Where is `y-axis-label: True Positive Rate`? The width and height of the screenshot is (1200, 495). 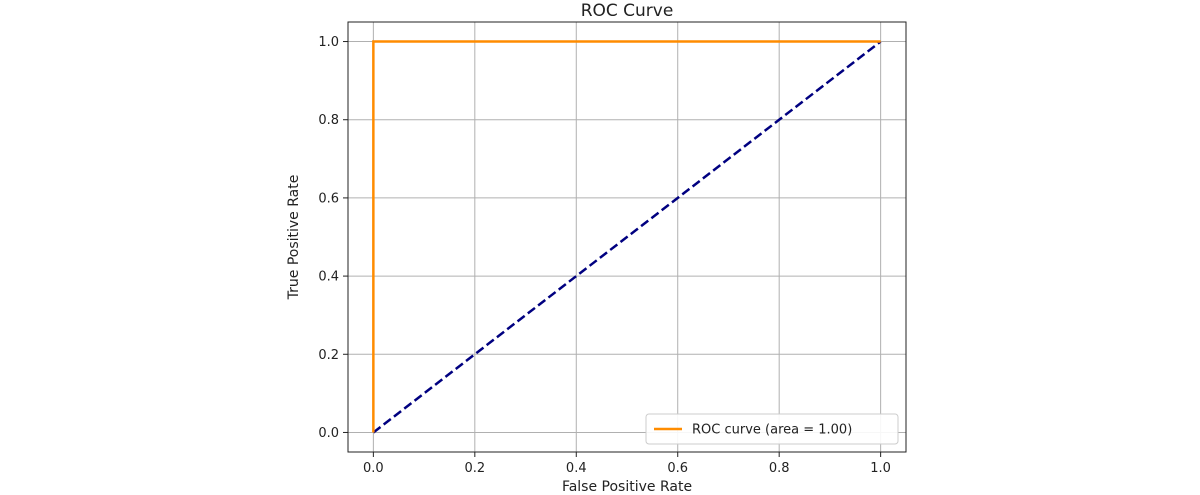 y-axis-label: True Positive Rate is located at coordinates (294, 238).